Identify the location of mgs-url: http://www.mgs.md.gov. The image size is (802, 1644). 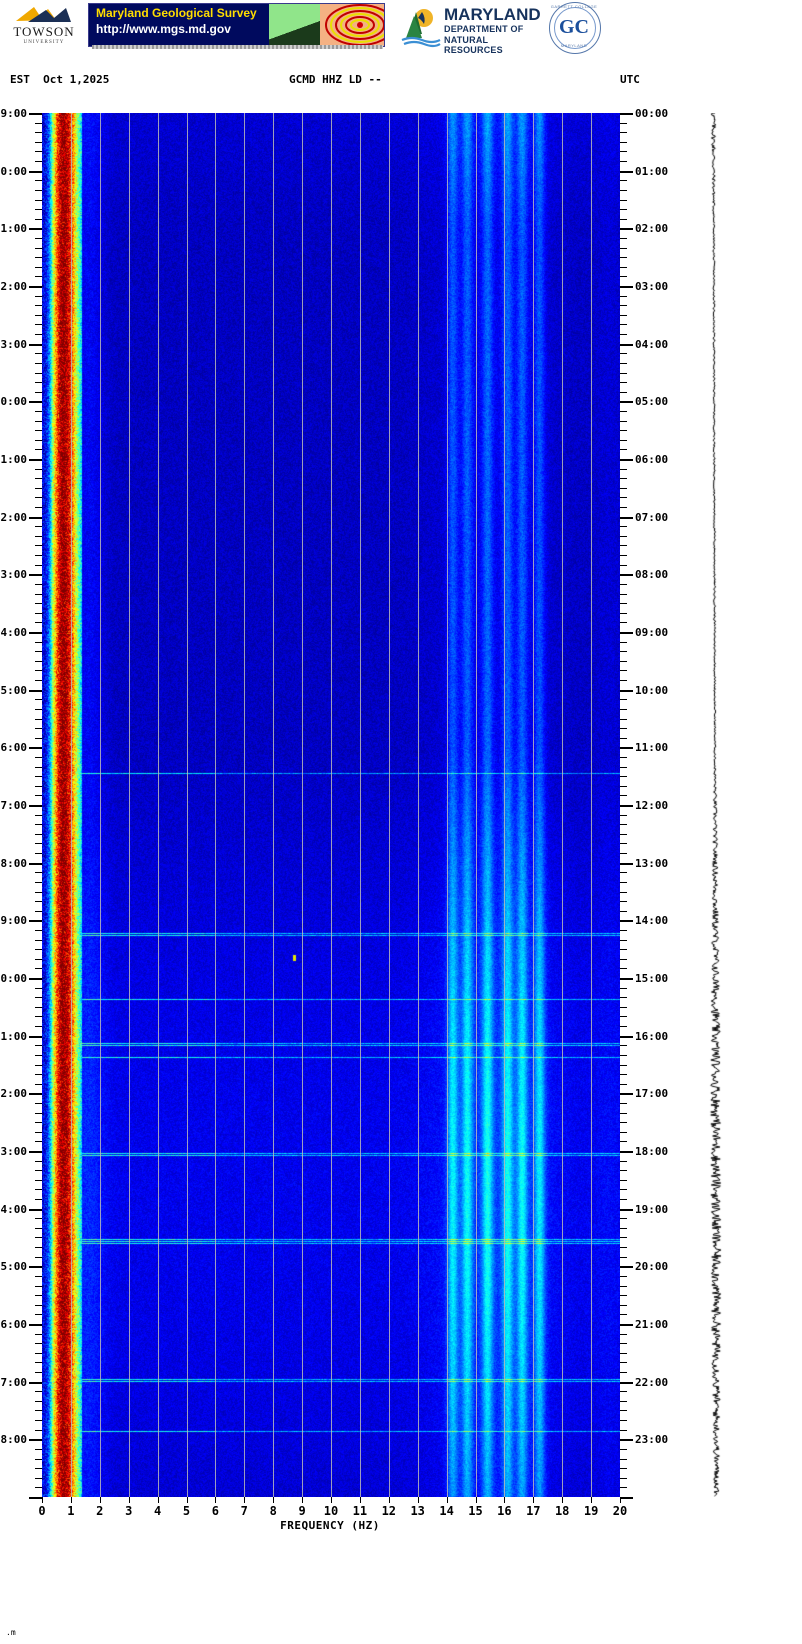
(163, 29).